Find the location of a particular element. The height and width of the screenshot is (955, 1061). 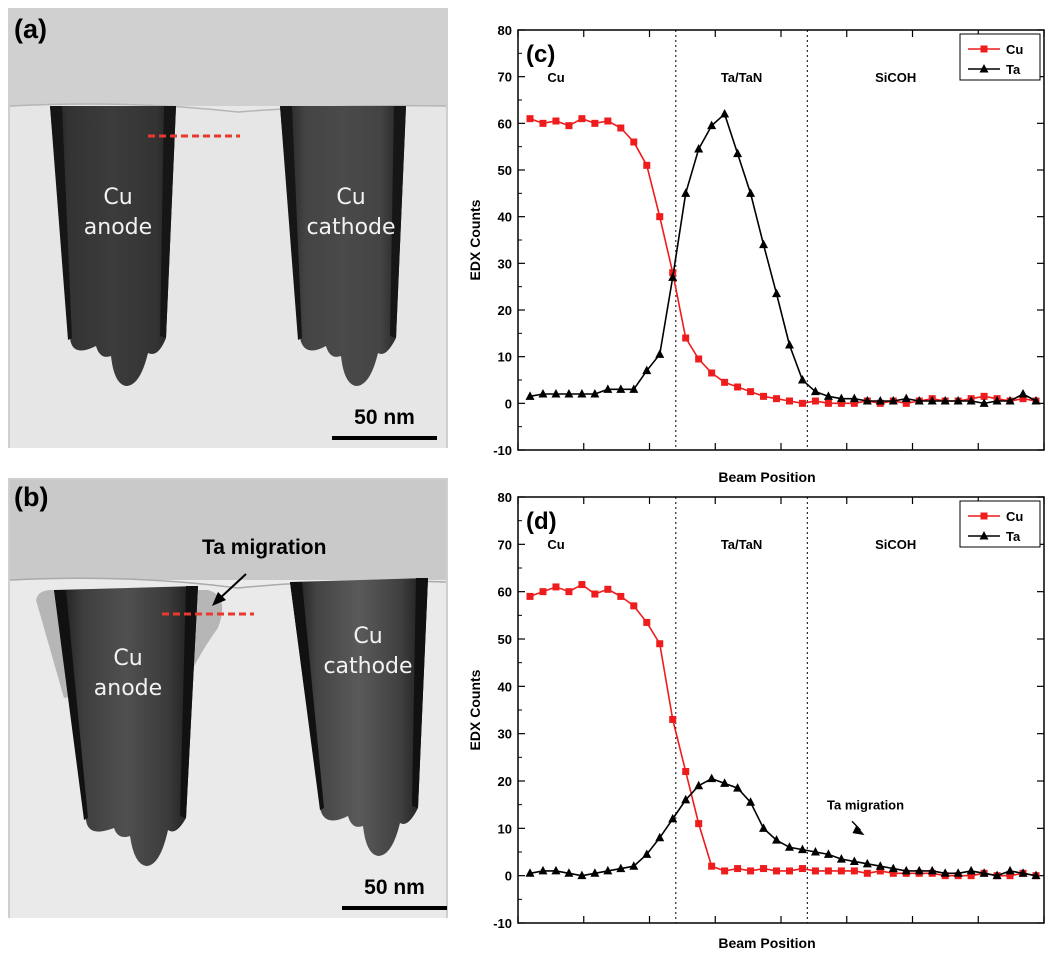

anode-label: Cu anode is located at coordinates (118, 213).